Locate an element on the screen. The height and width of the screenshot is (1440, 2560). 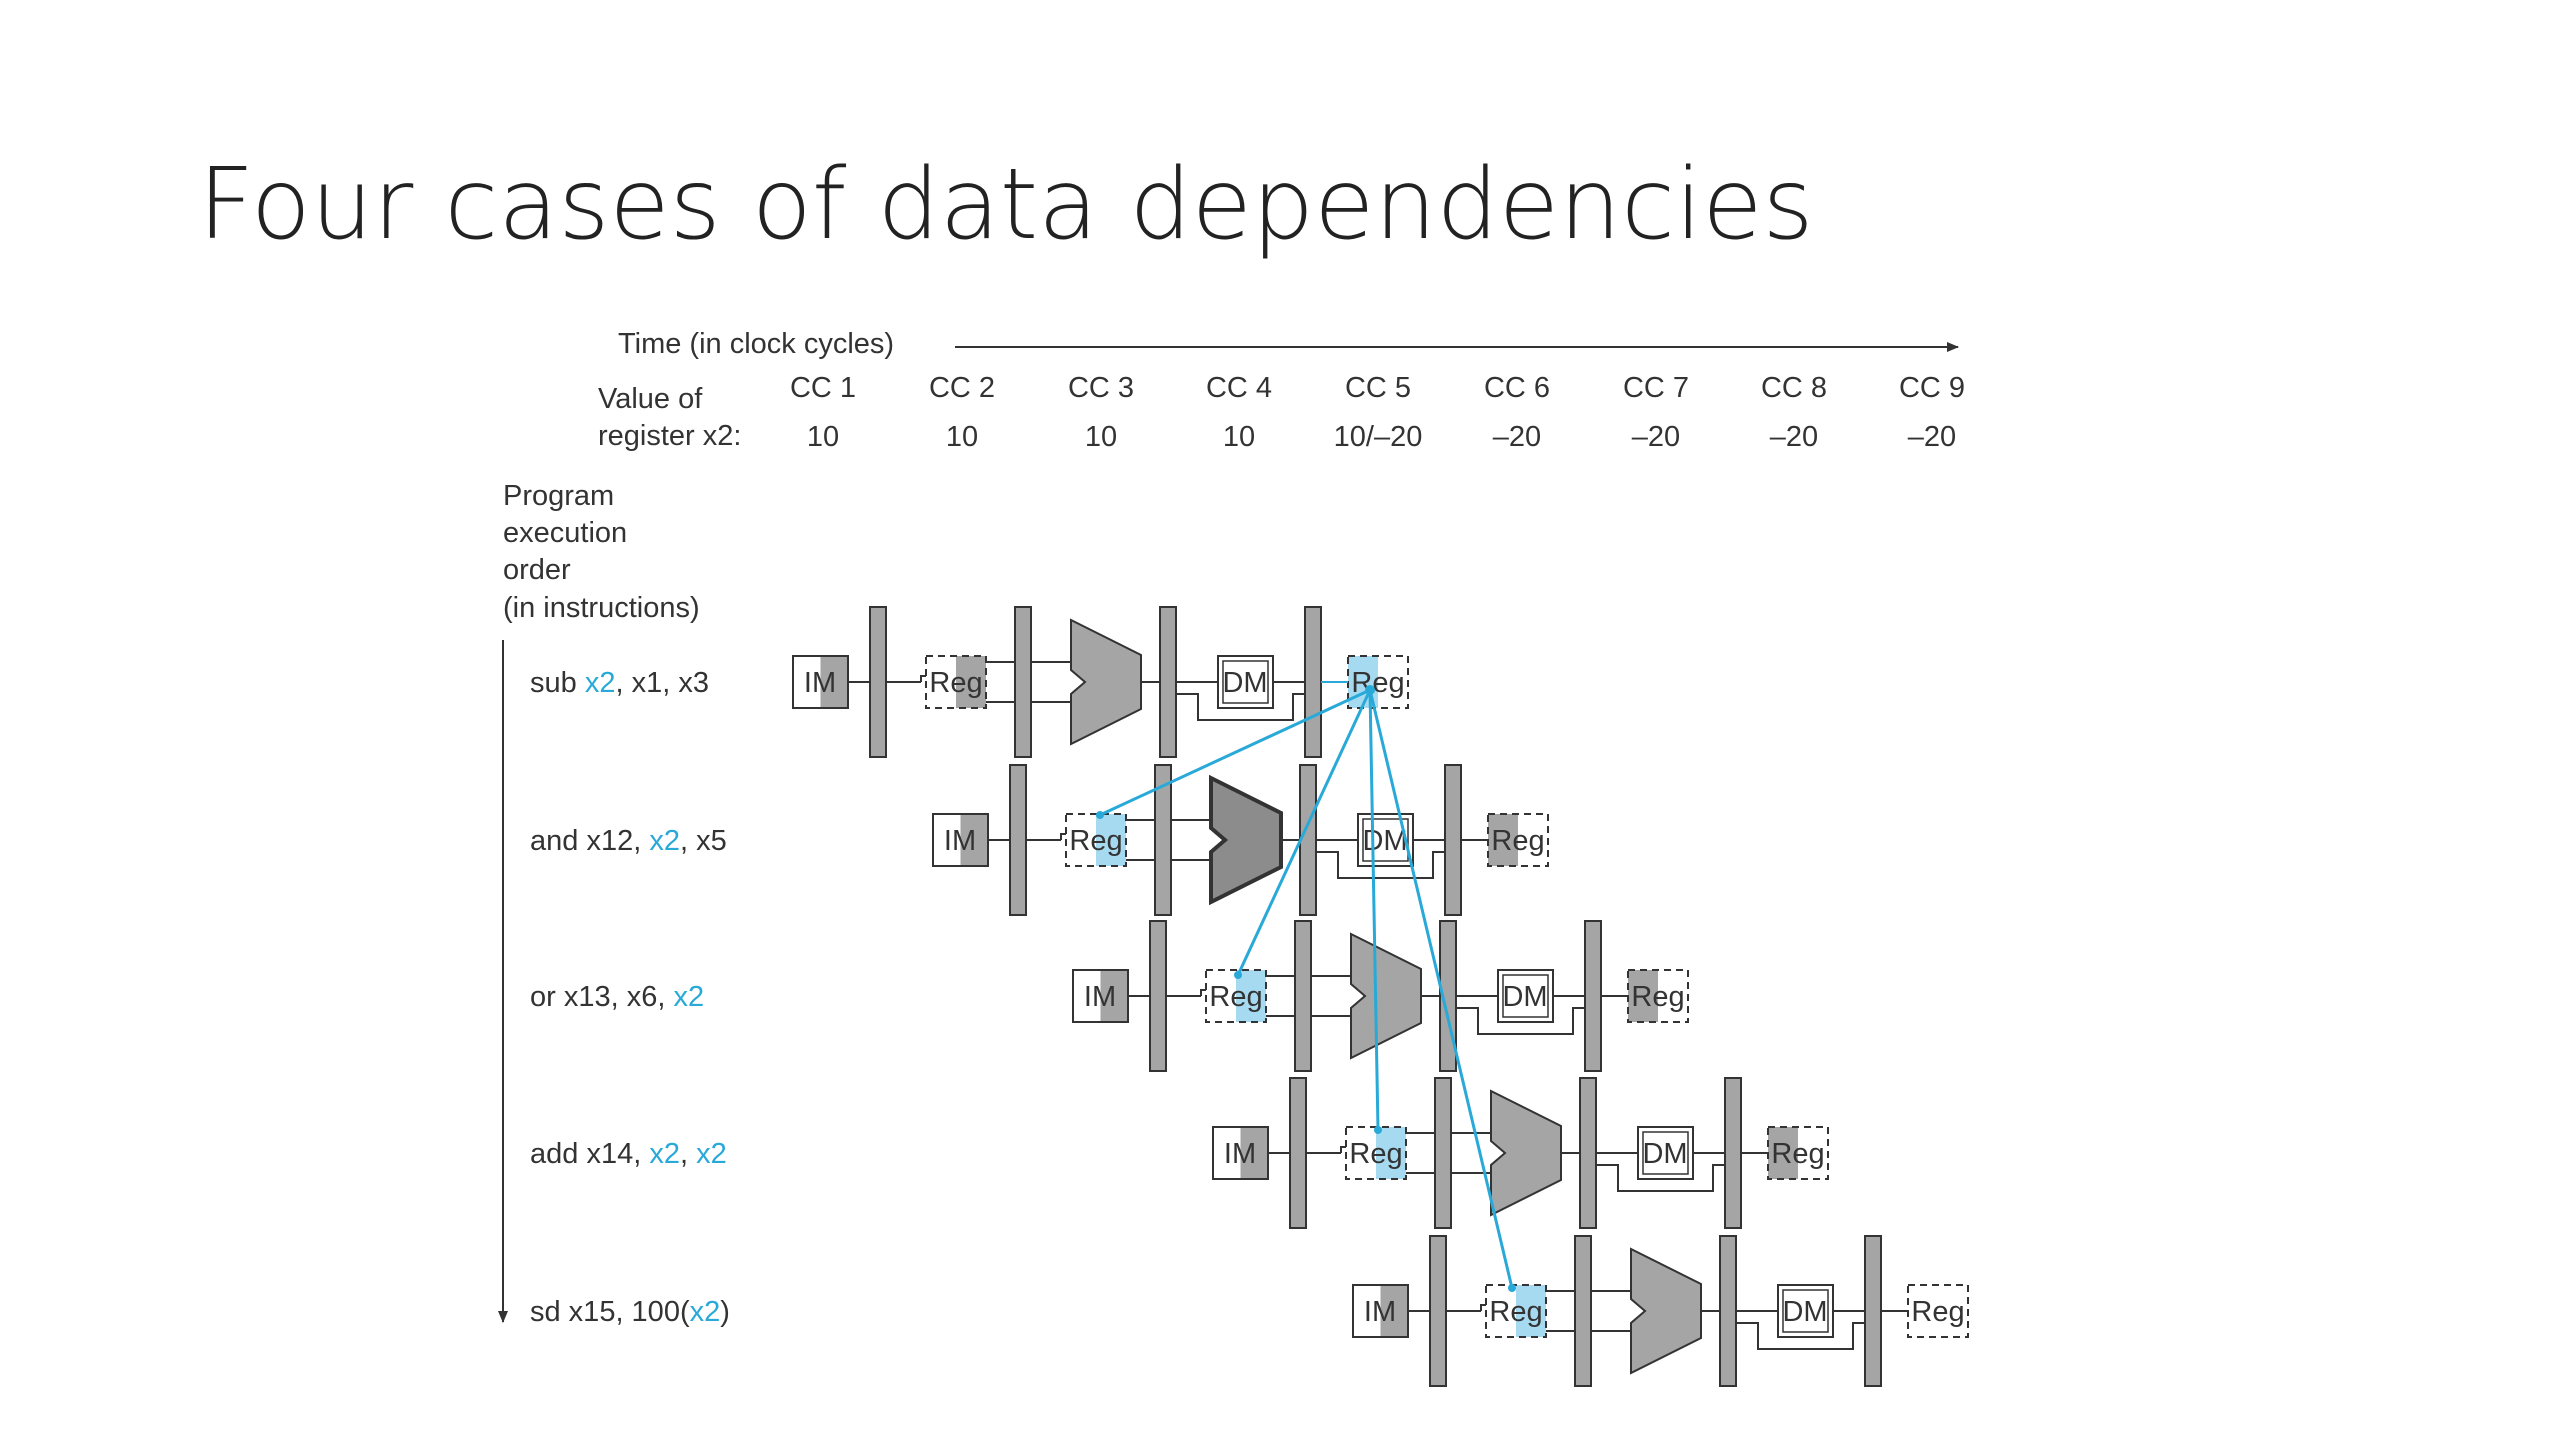
instruction-text: and x12, is located at coordinates (589, 841).